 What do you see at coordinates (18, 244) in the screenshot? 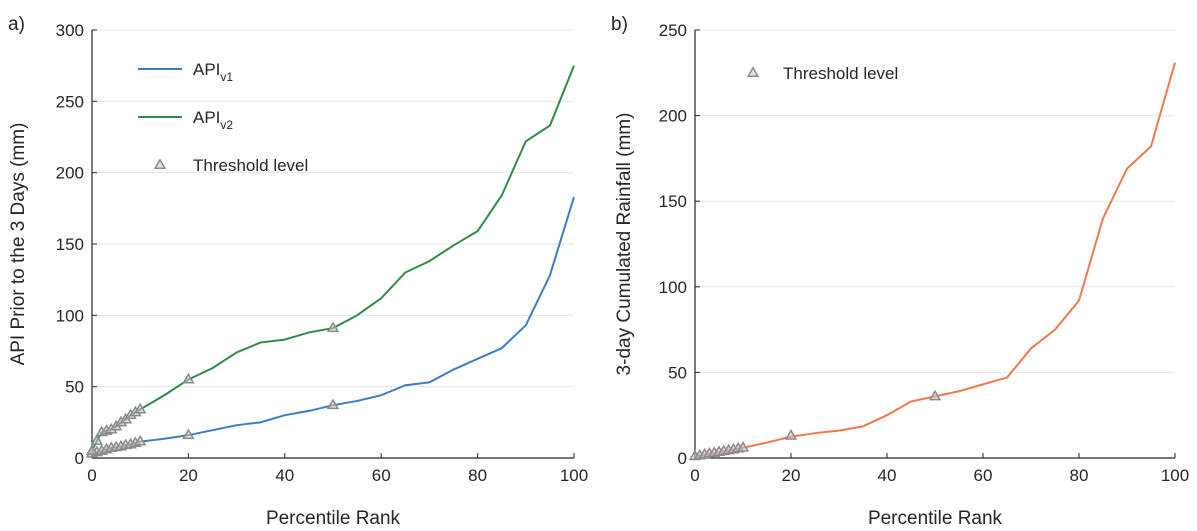
I see `y-axis-title: API Prior to the 3 Days (mm)` at bounding box center [18, 244].